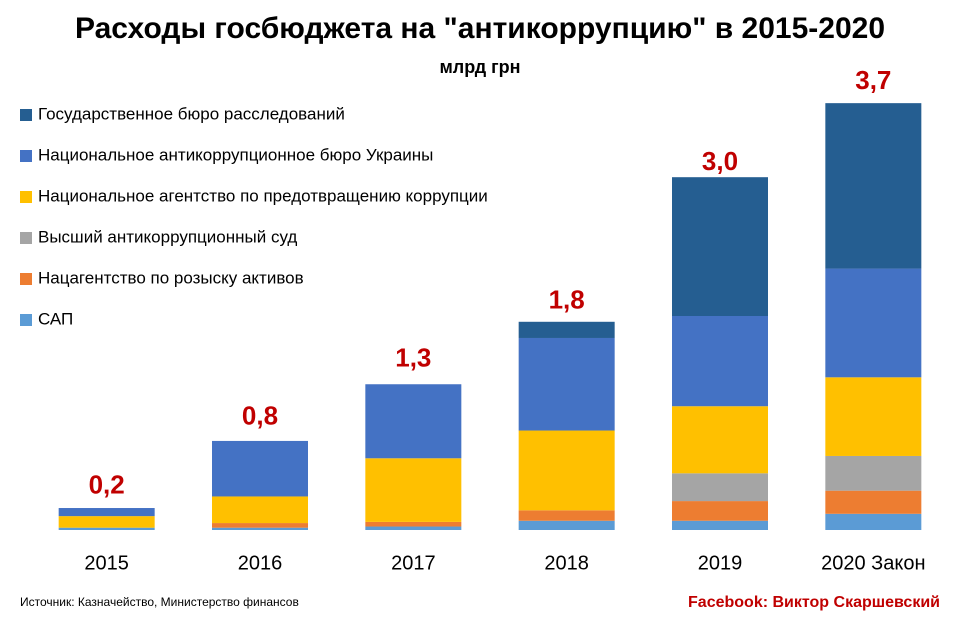 The width and height of the screenshot is (960, 626). I want to click on chart-subtitle: млрд грн, so click(479, 67).